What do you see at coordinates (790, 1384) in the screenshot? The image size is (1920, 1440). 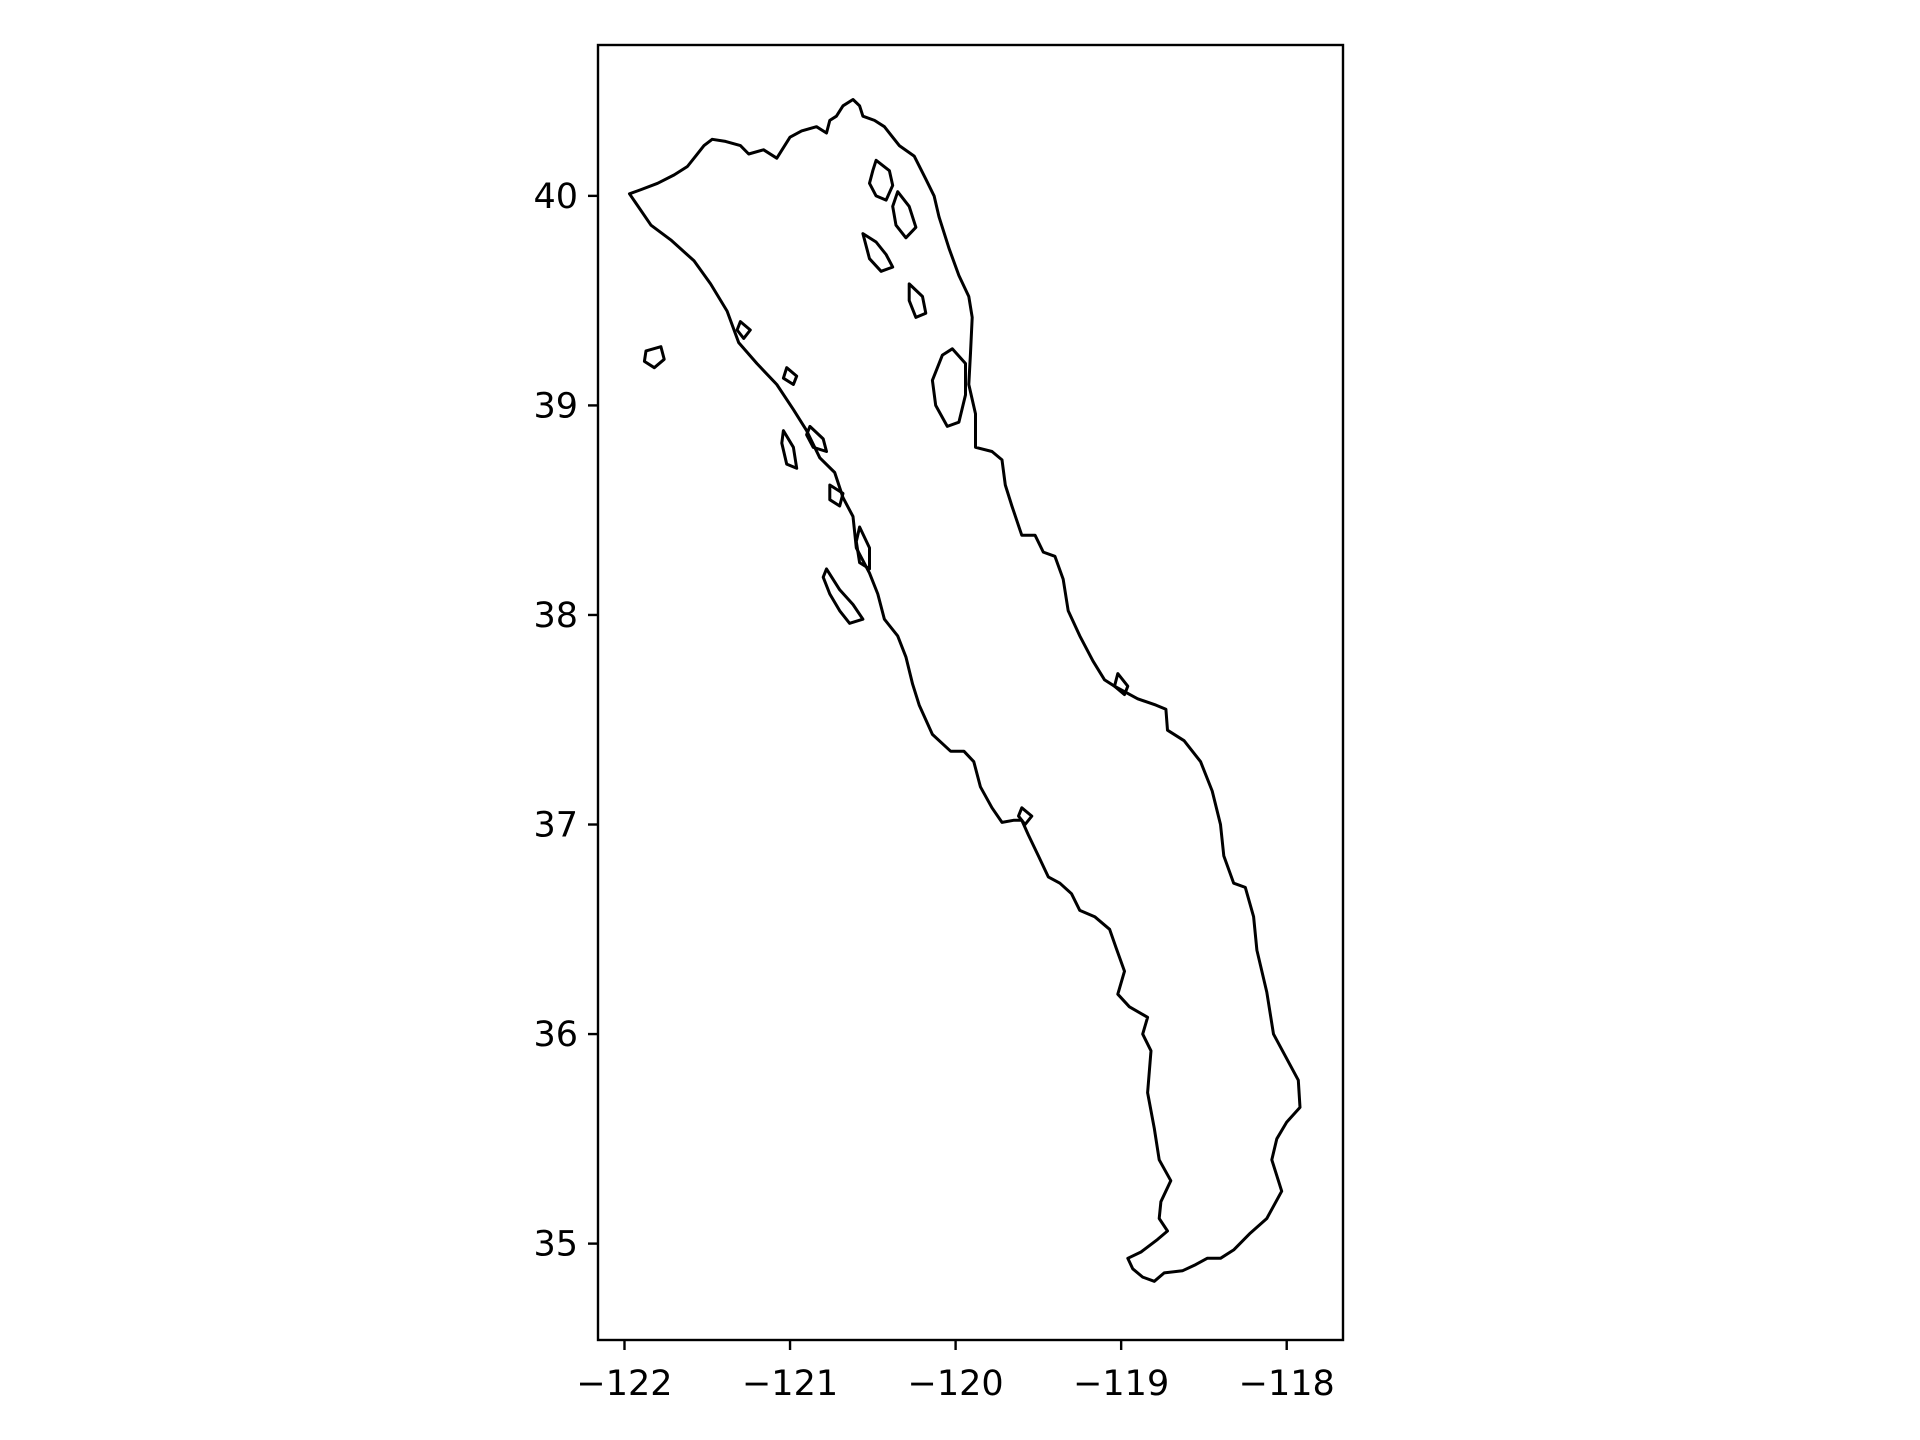 I see `x-tick-label: −121` at bounding box center [790, 1384].